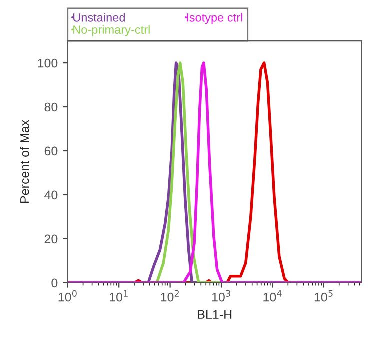 The height and width of the screenshot is (348, 375). Describe the element at coordinates (51, 151) in the screenshot. I see `y-tick-label: 60` at that location.